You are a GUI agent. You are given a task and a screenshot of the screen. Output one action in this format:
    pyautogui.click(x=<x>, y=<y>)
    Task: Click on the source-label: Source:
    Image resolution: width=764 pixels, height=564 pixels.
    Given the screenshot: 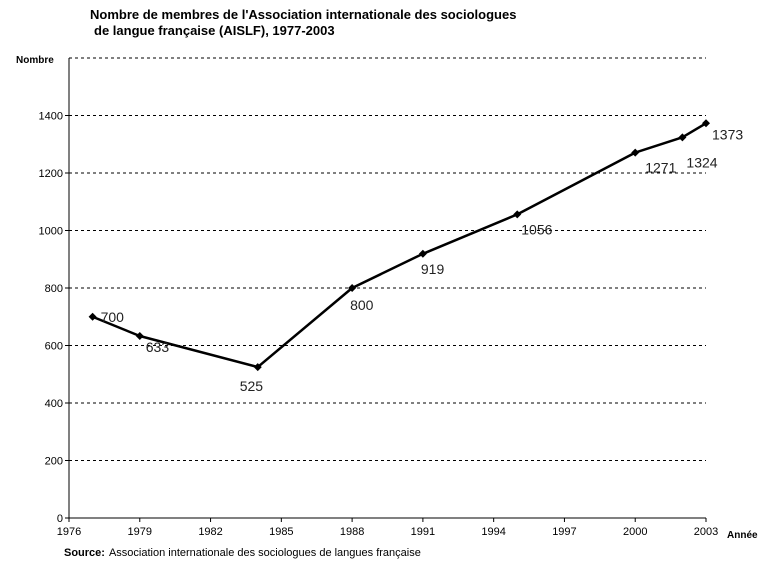 What is the action you would take?
    pyautogui.click(x=84, y=553)
    